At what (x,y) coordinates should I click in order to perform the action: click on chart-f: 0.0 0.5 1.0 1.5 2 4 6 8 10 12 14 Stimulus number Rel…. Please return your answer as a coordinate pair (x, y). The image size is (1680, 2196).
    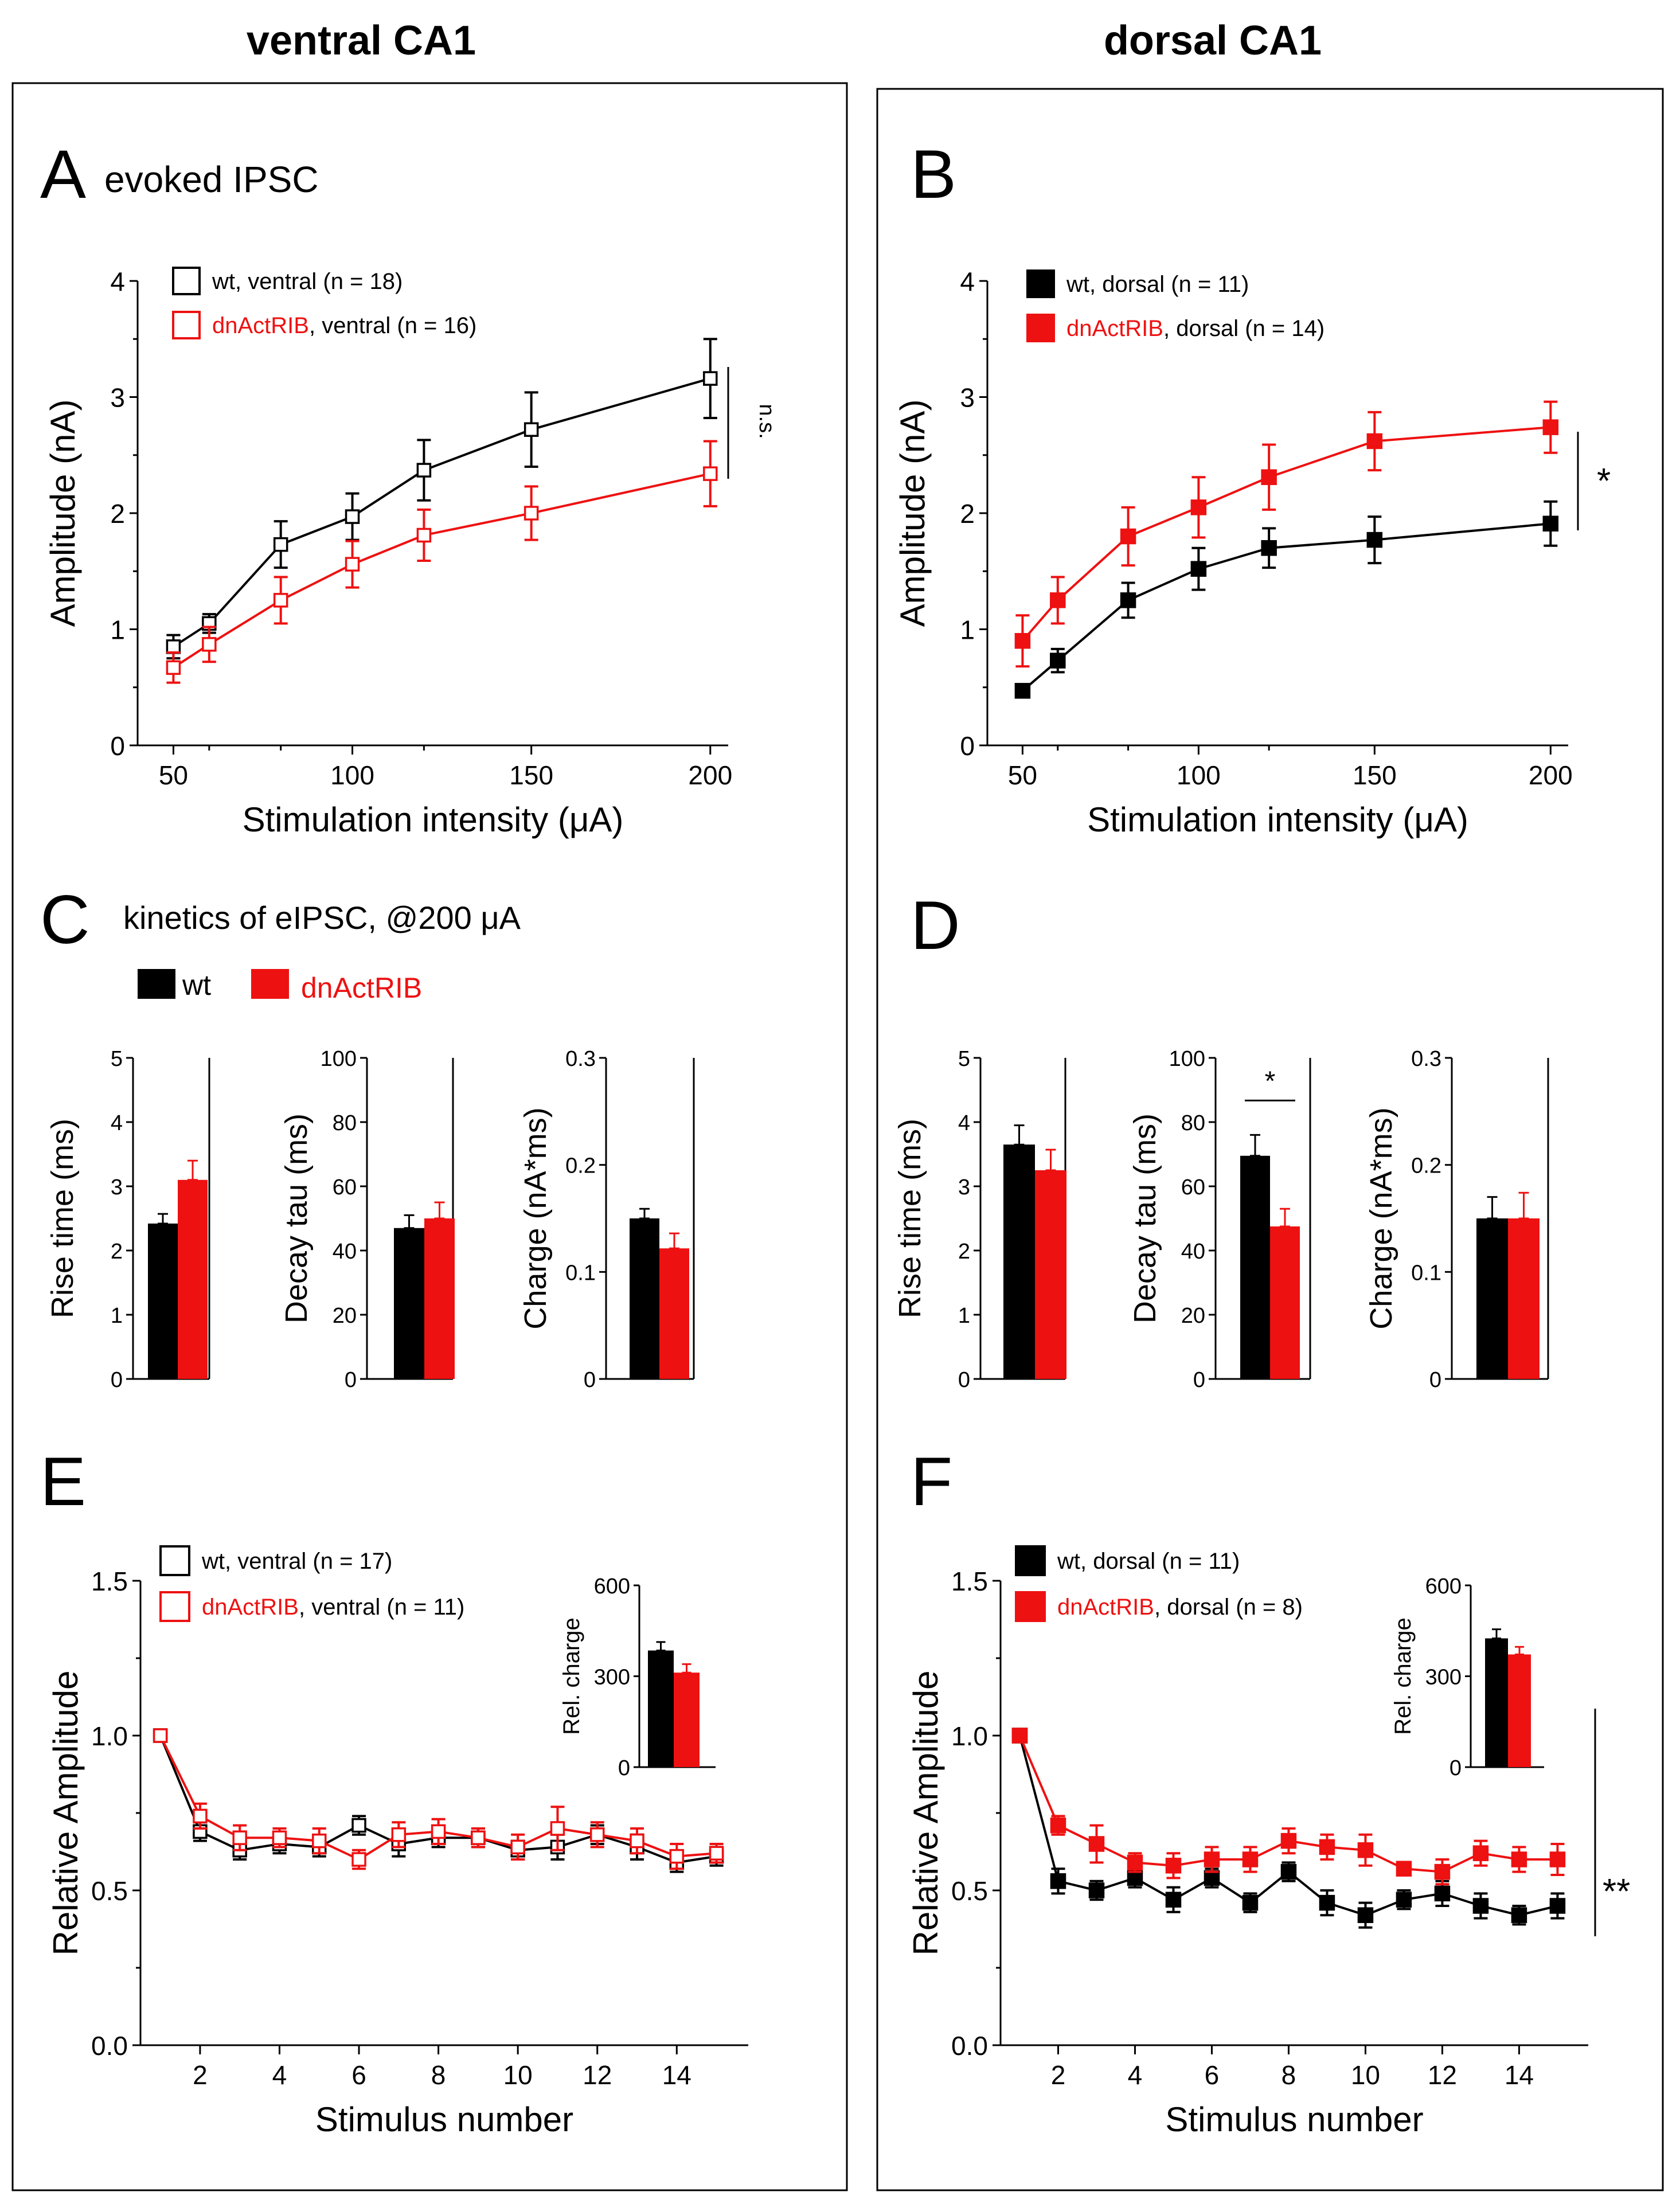
    Looking at the image, I should click on (1268, 1842).